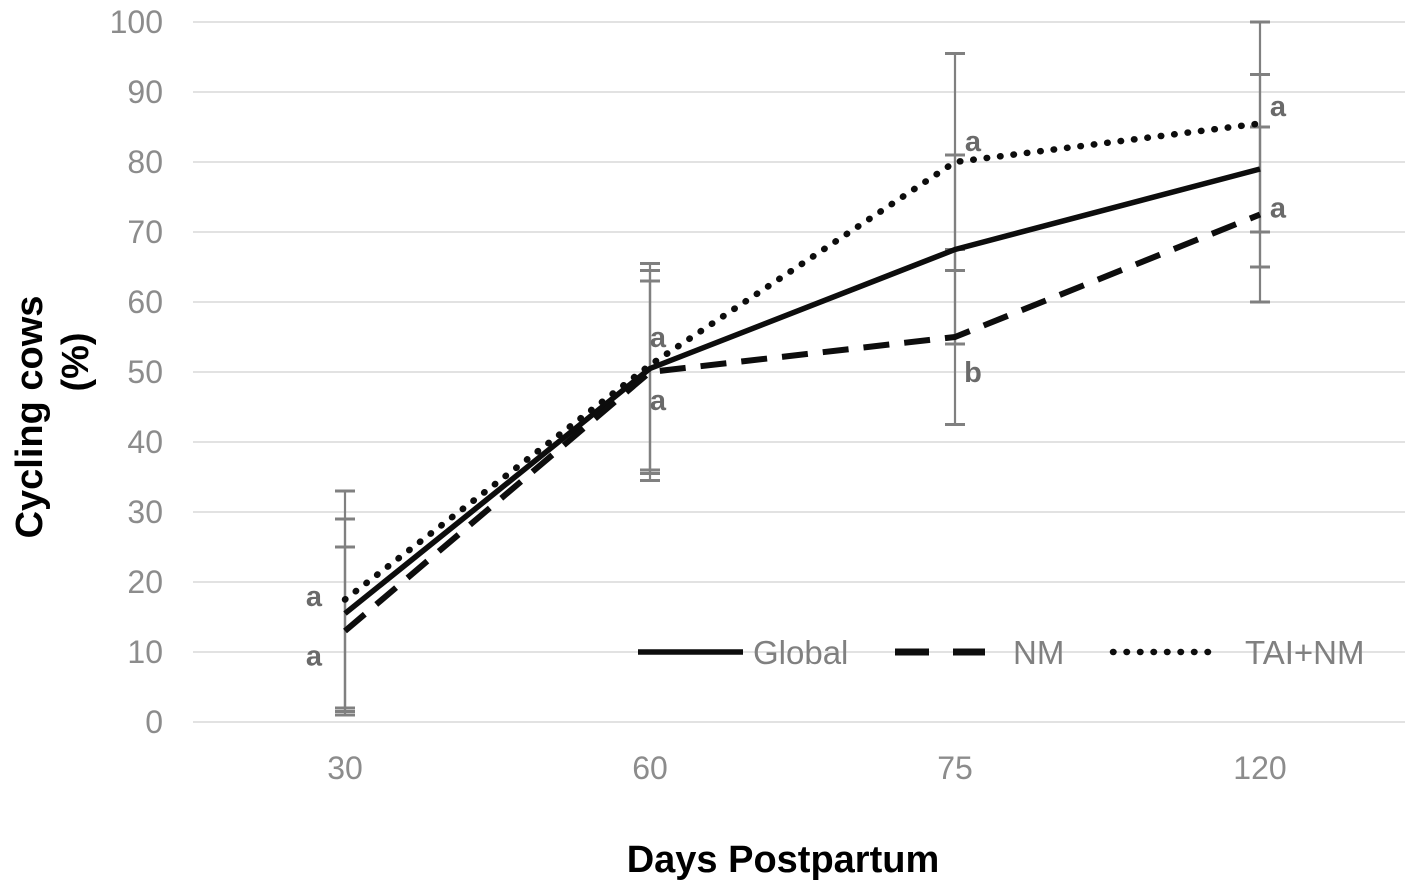  What do you see at coordinates (76, 361) in the screenshot?
I see `y-axis-title-line2: (%)` at bounding box center [76, 361].